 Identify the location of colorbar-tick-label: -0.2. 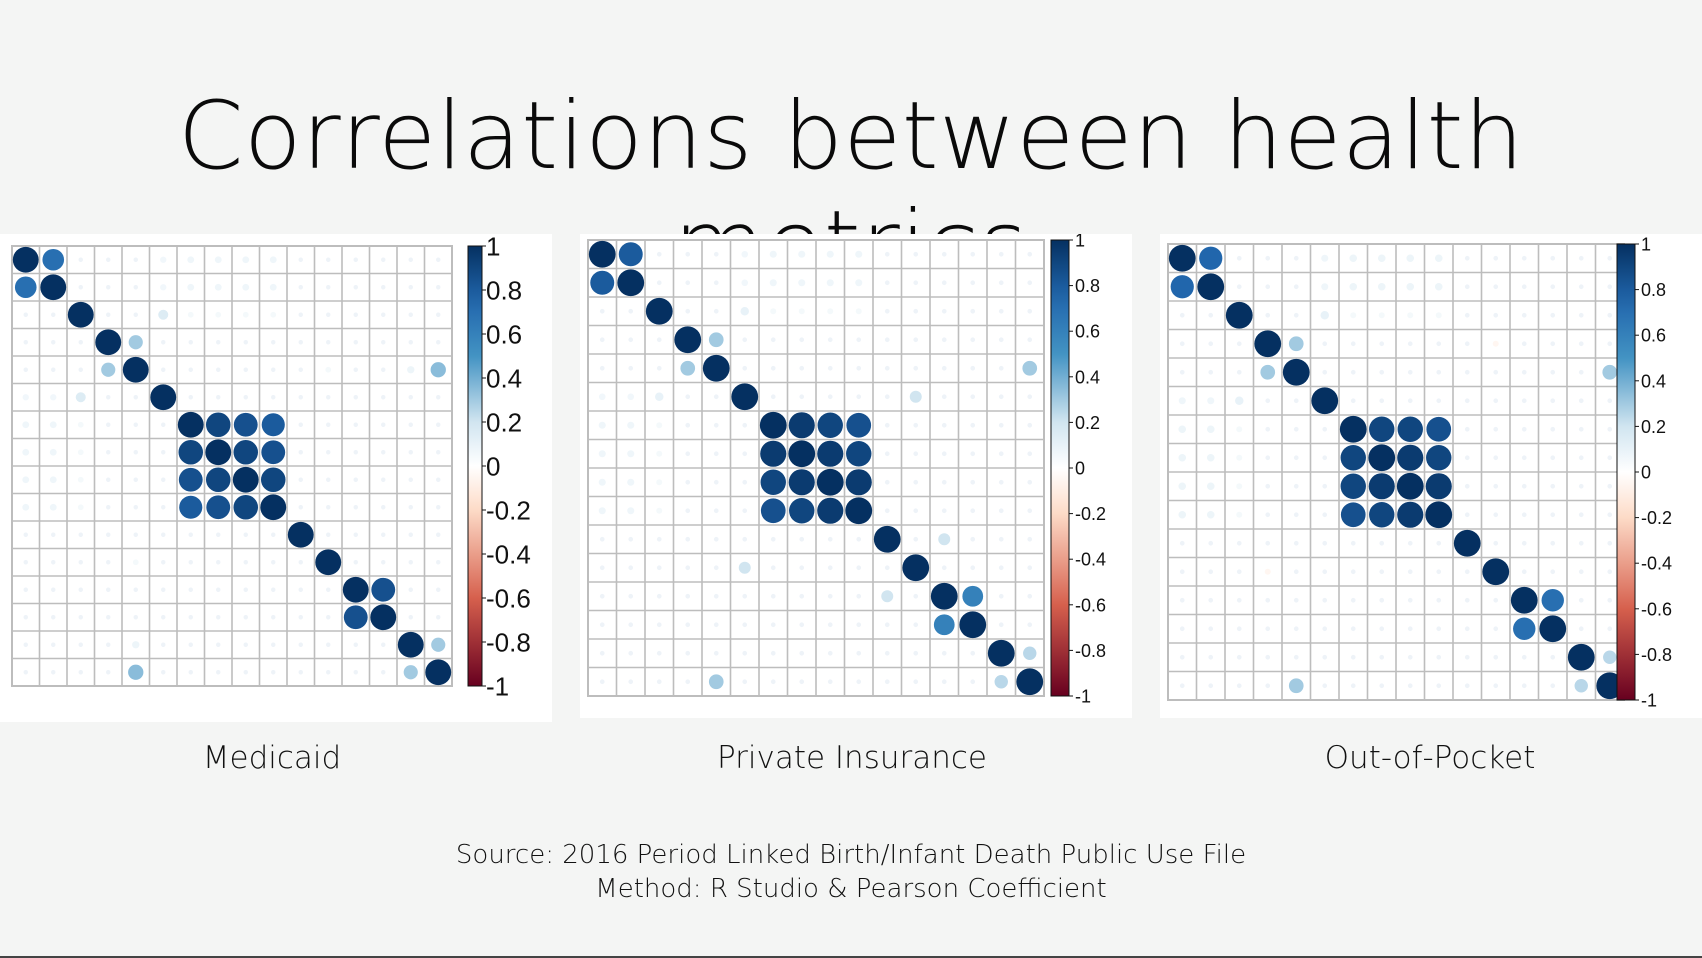
(1090, 514).